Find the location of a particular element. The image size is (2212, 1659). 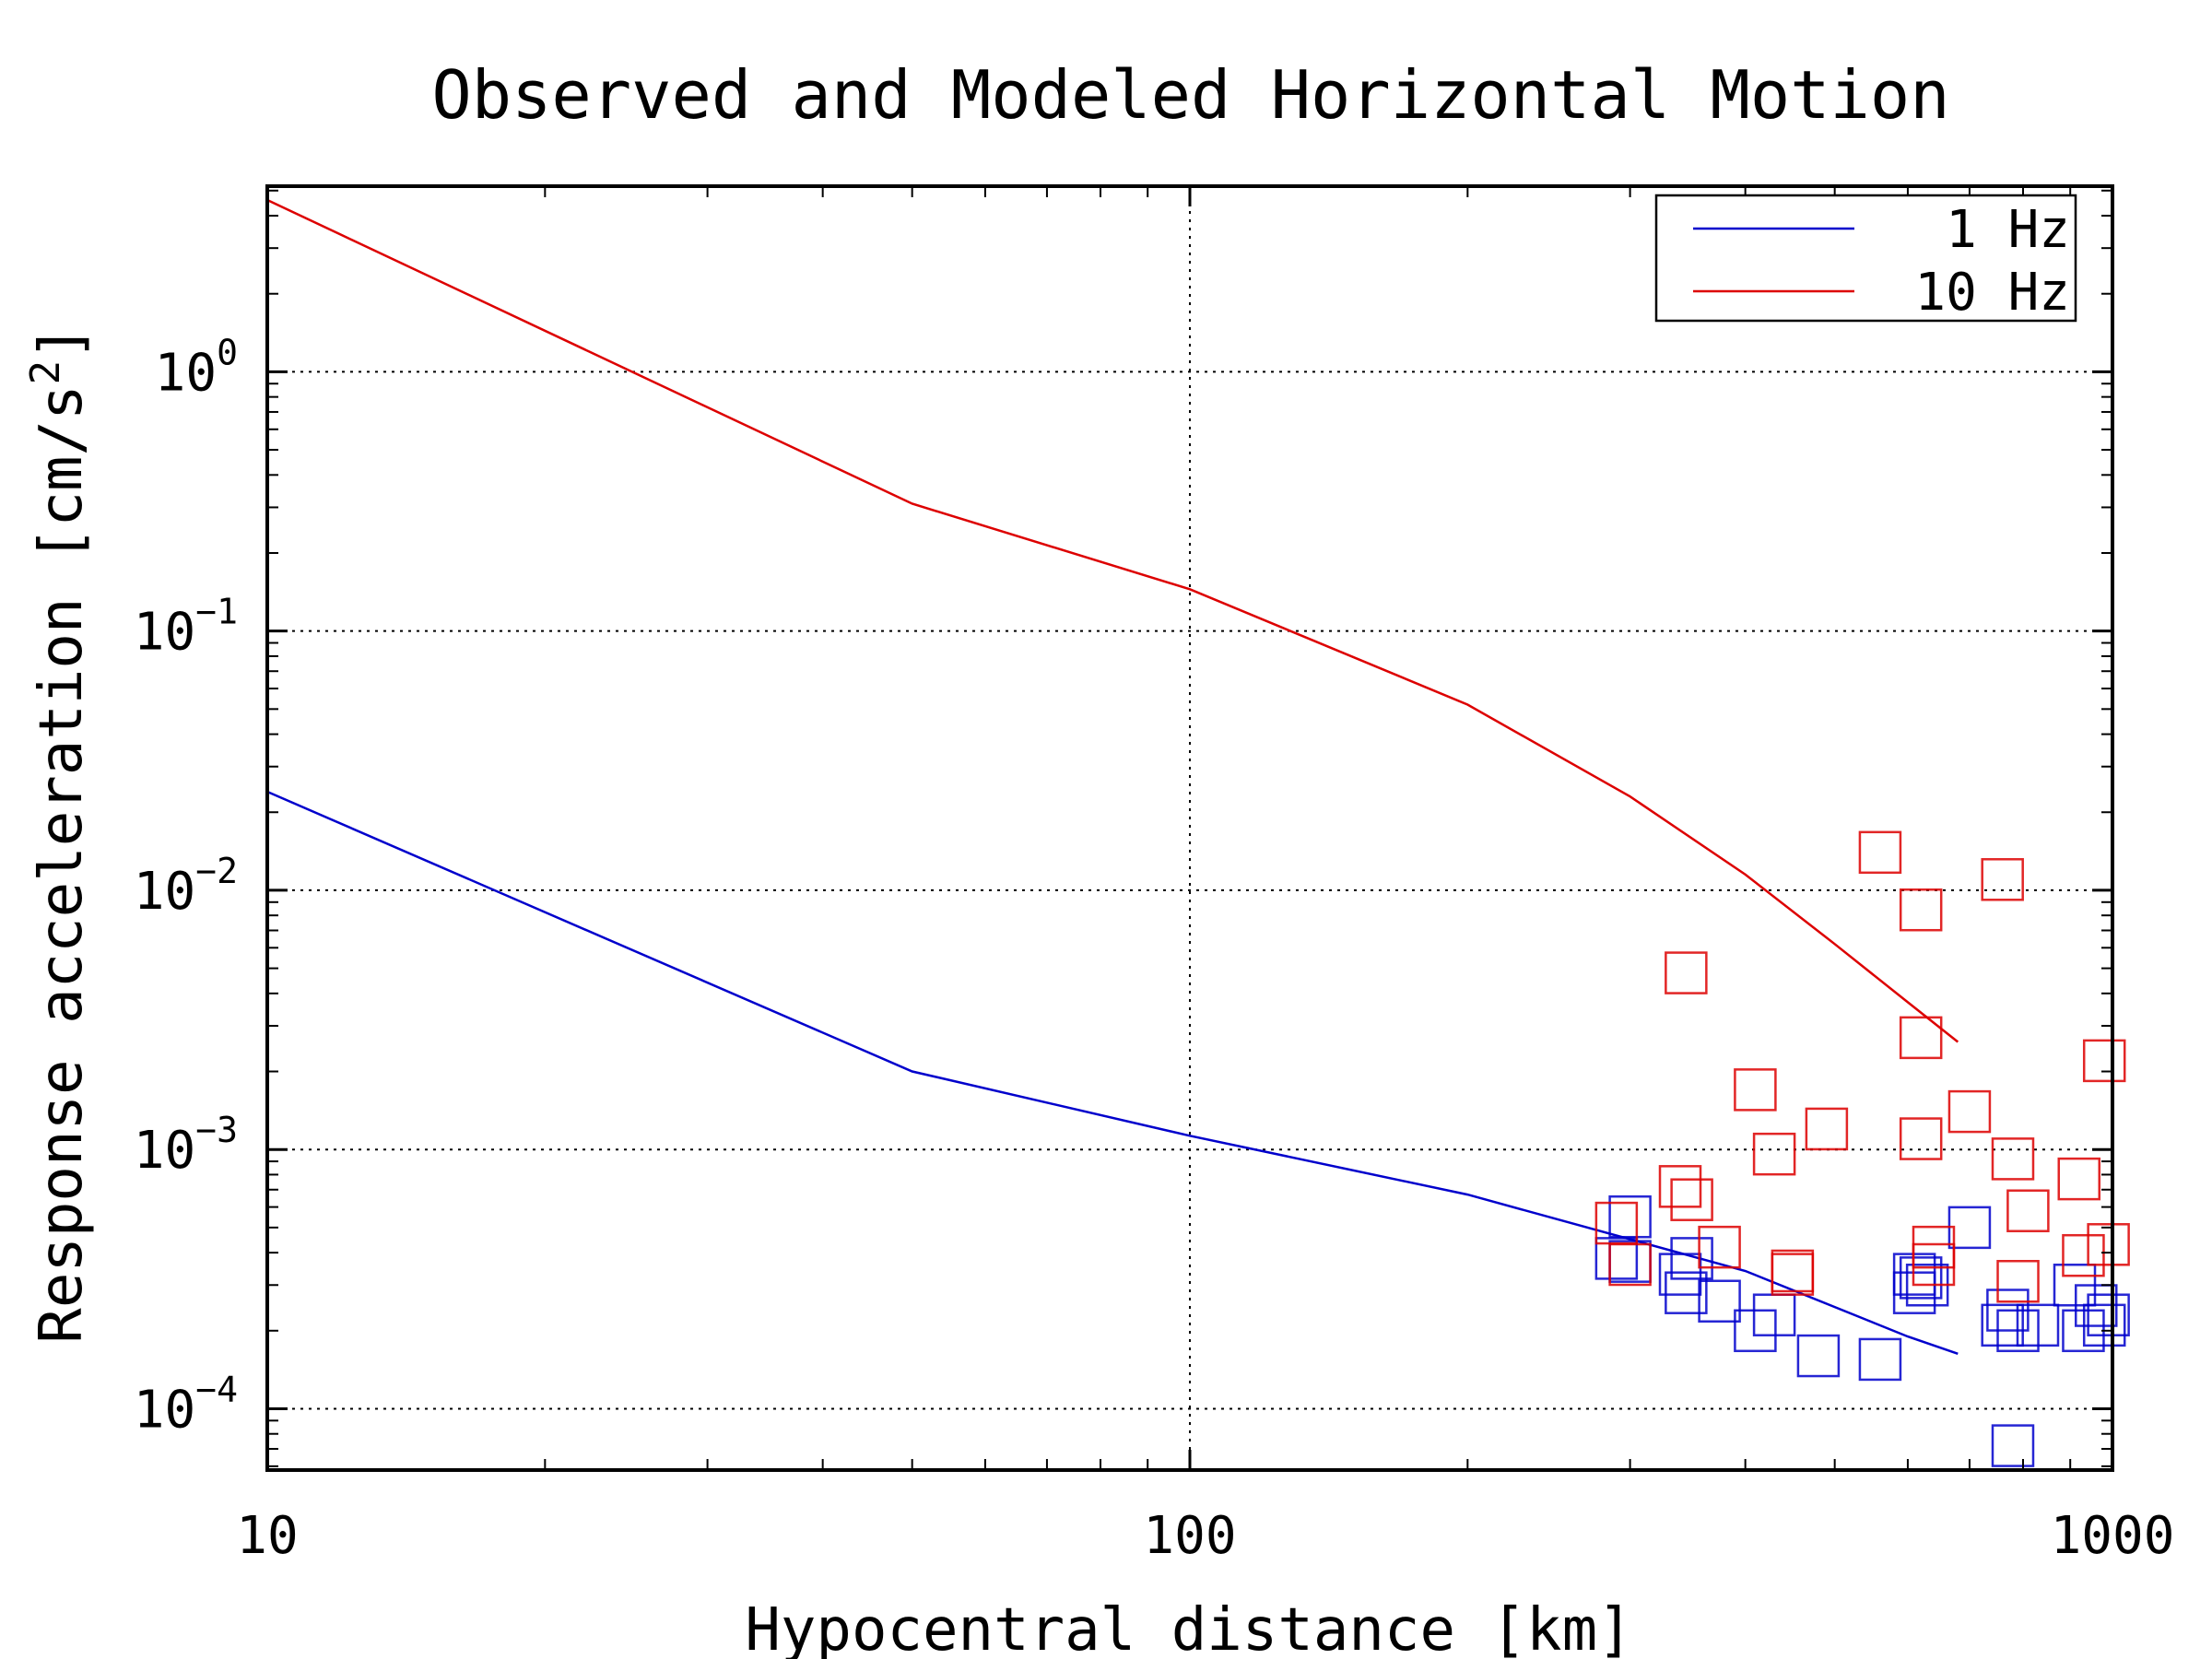

y-tick-label: 10⁻¹ is located at coordinates (186, 627).